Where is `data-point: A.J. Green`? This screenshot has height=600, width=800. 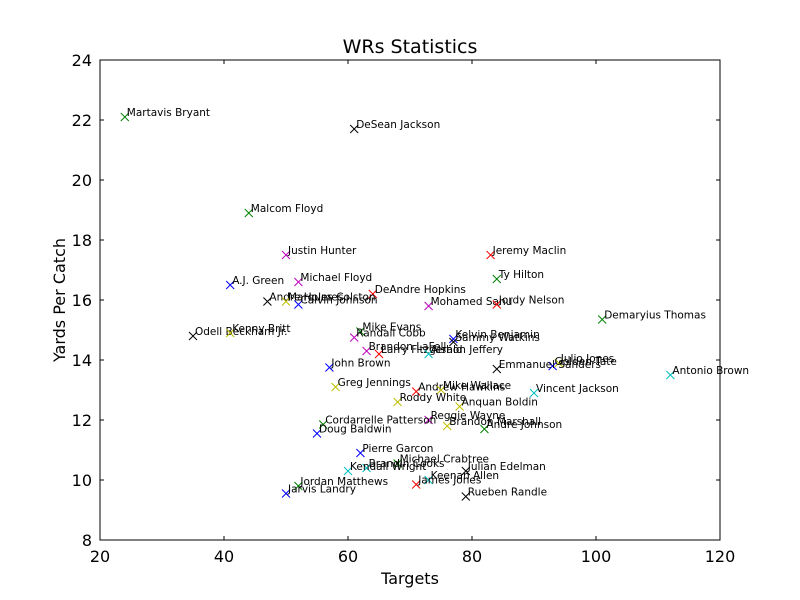
data-point: A.J. Green is located at coordinates (254, 282).